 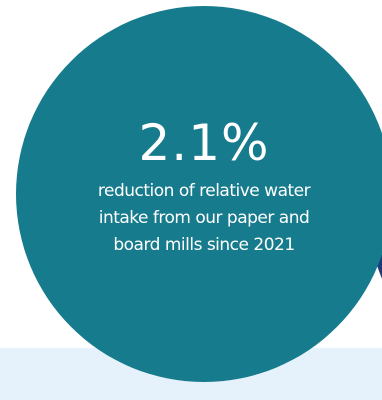 What do you see at coordinates (204, 143) in the screenshot?
I see `stat-value: 2.1%` at bounding box center [204, 143].